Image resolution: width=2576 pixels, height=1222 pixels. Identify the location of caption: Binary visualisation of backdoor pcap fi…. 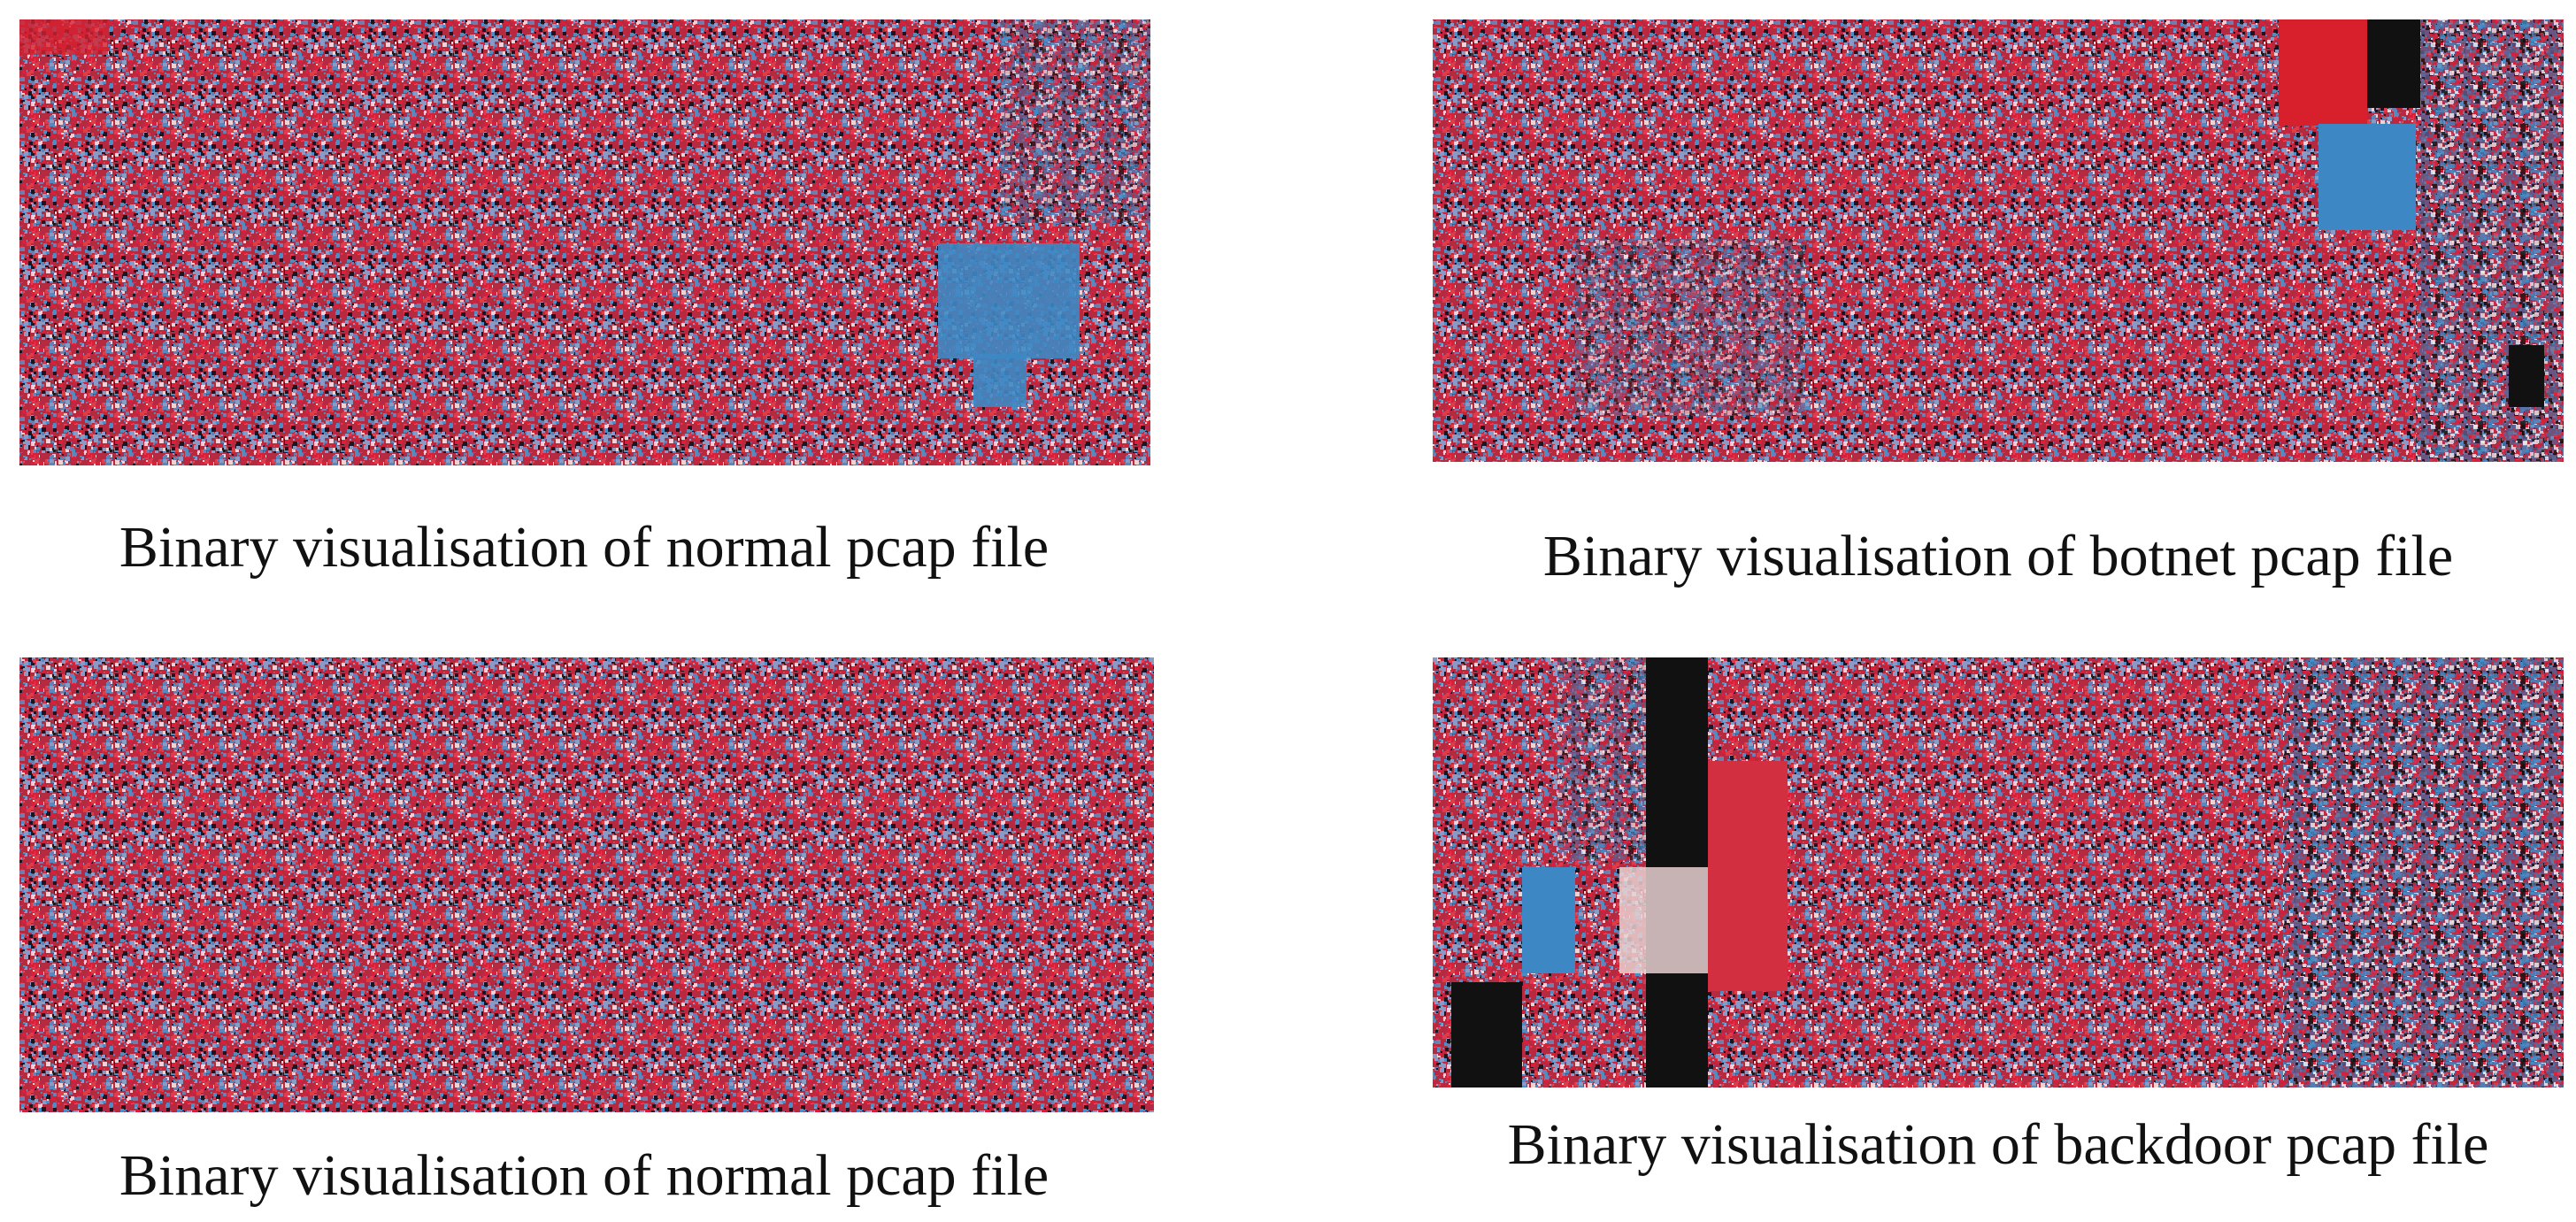
(1998, 1144).